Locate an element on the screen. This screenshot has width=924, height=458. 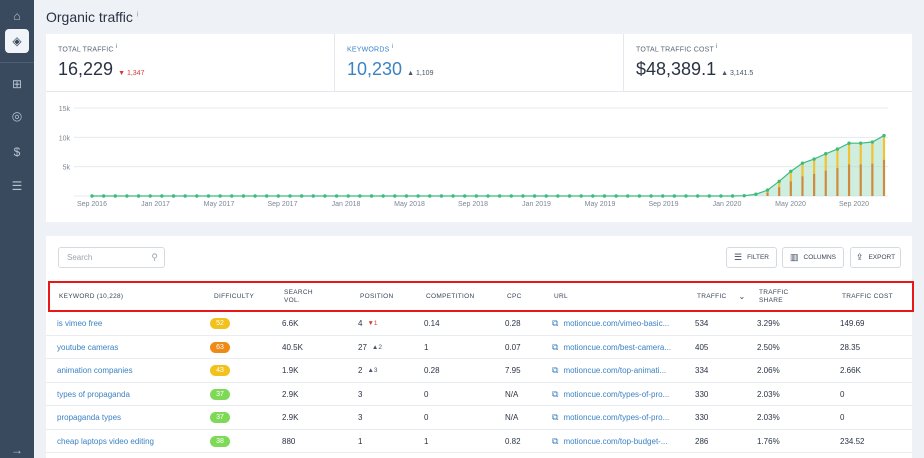
page-title-text: Organic traffic is located at coordinates (89, 17).